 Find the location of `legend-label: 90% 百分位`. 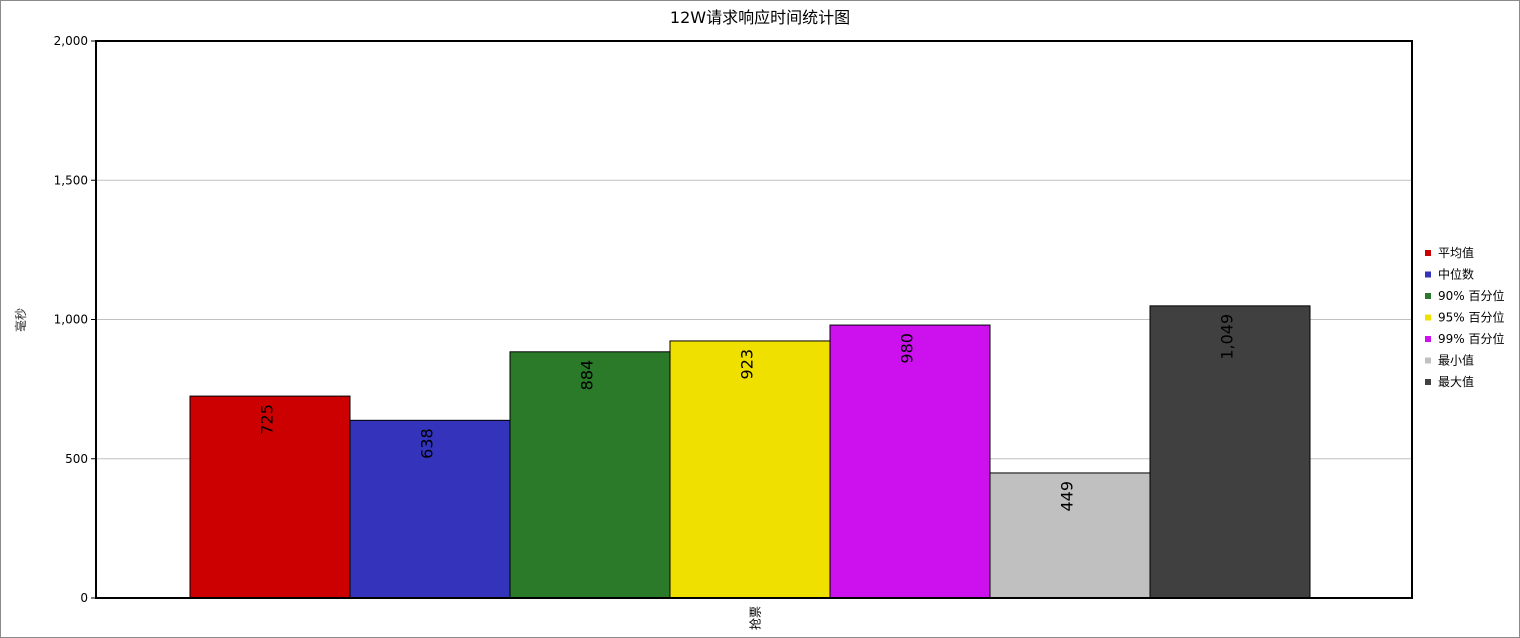

legend-label: 90% 百分位 is located at coordinates (1471, 295).